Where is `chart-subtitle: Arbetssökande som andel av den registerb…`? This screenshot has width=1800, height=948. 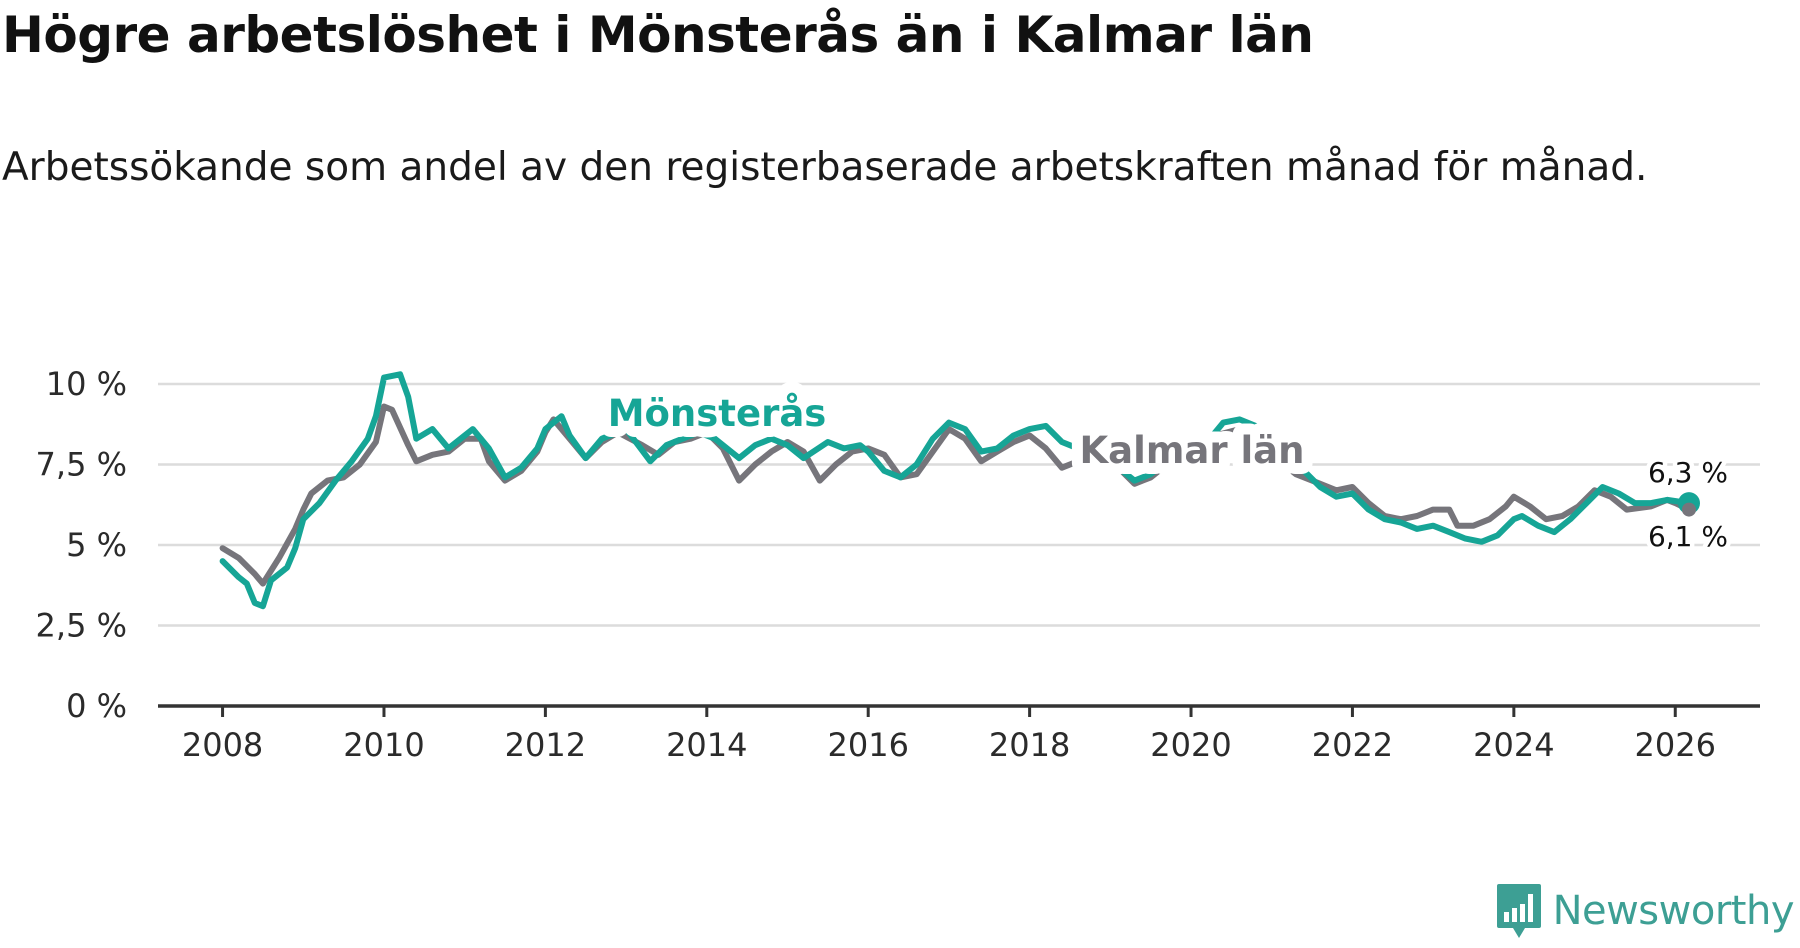
chart-subtitle: Arbetssökande som andel av den registerb… is located at coordinates (825, 167).